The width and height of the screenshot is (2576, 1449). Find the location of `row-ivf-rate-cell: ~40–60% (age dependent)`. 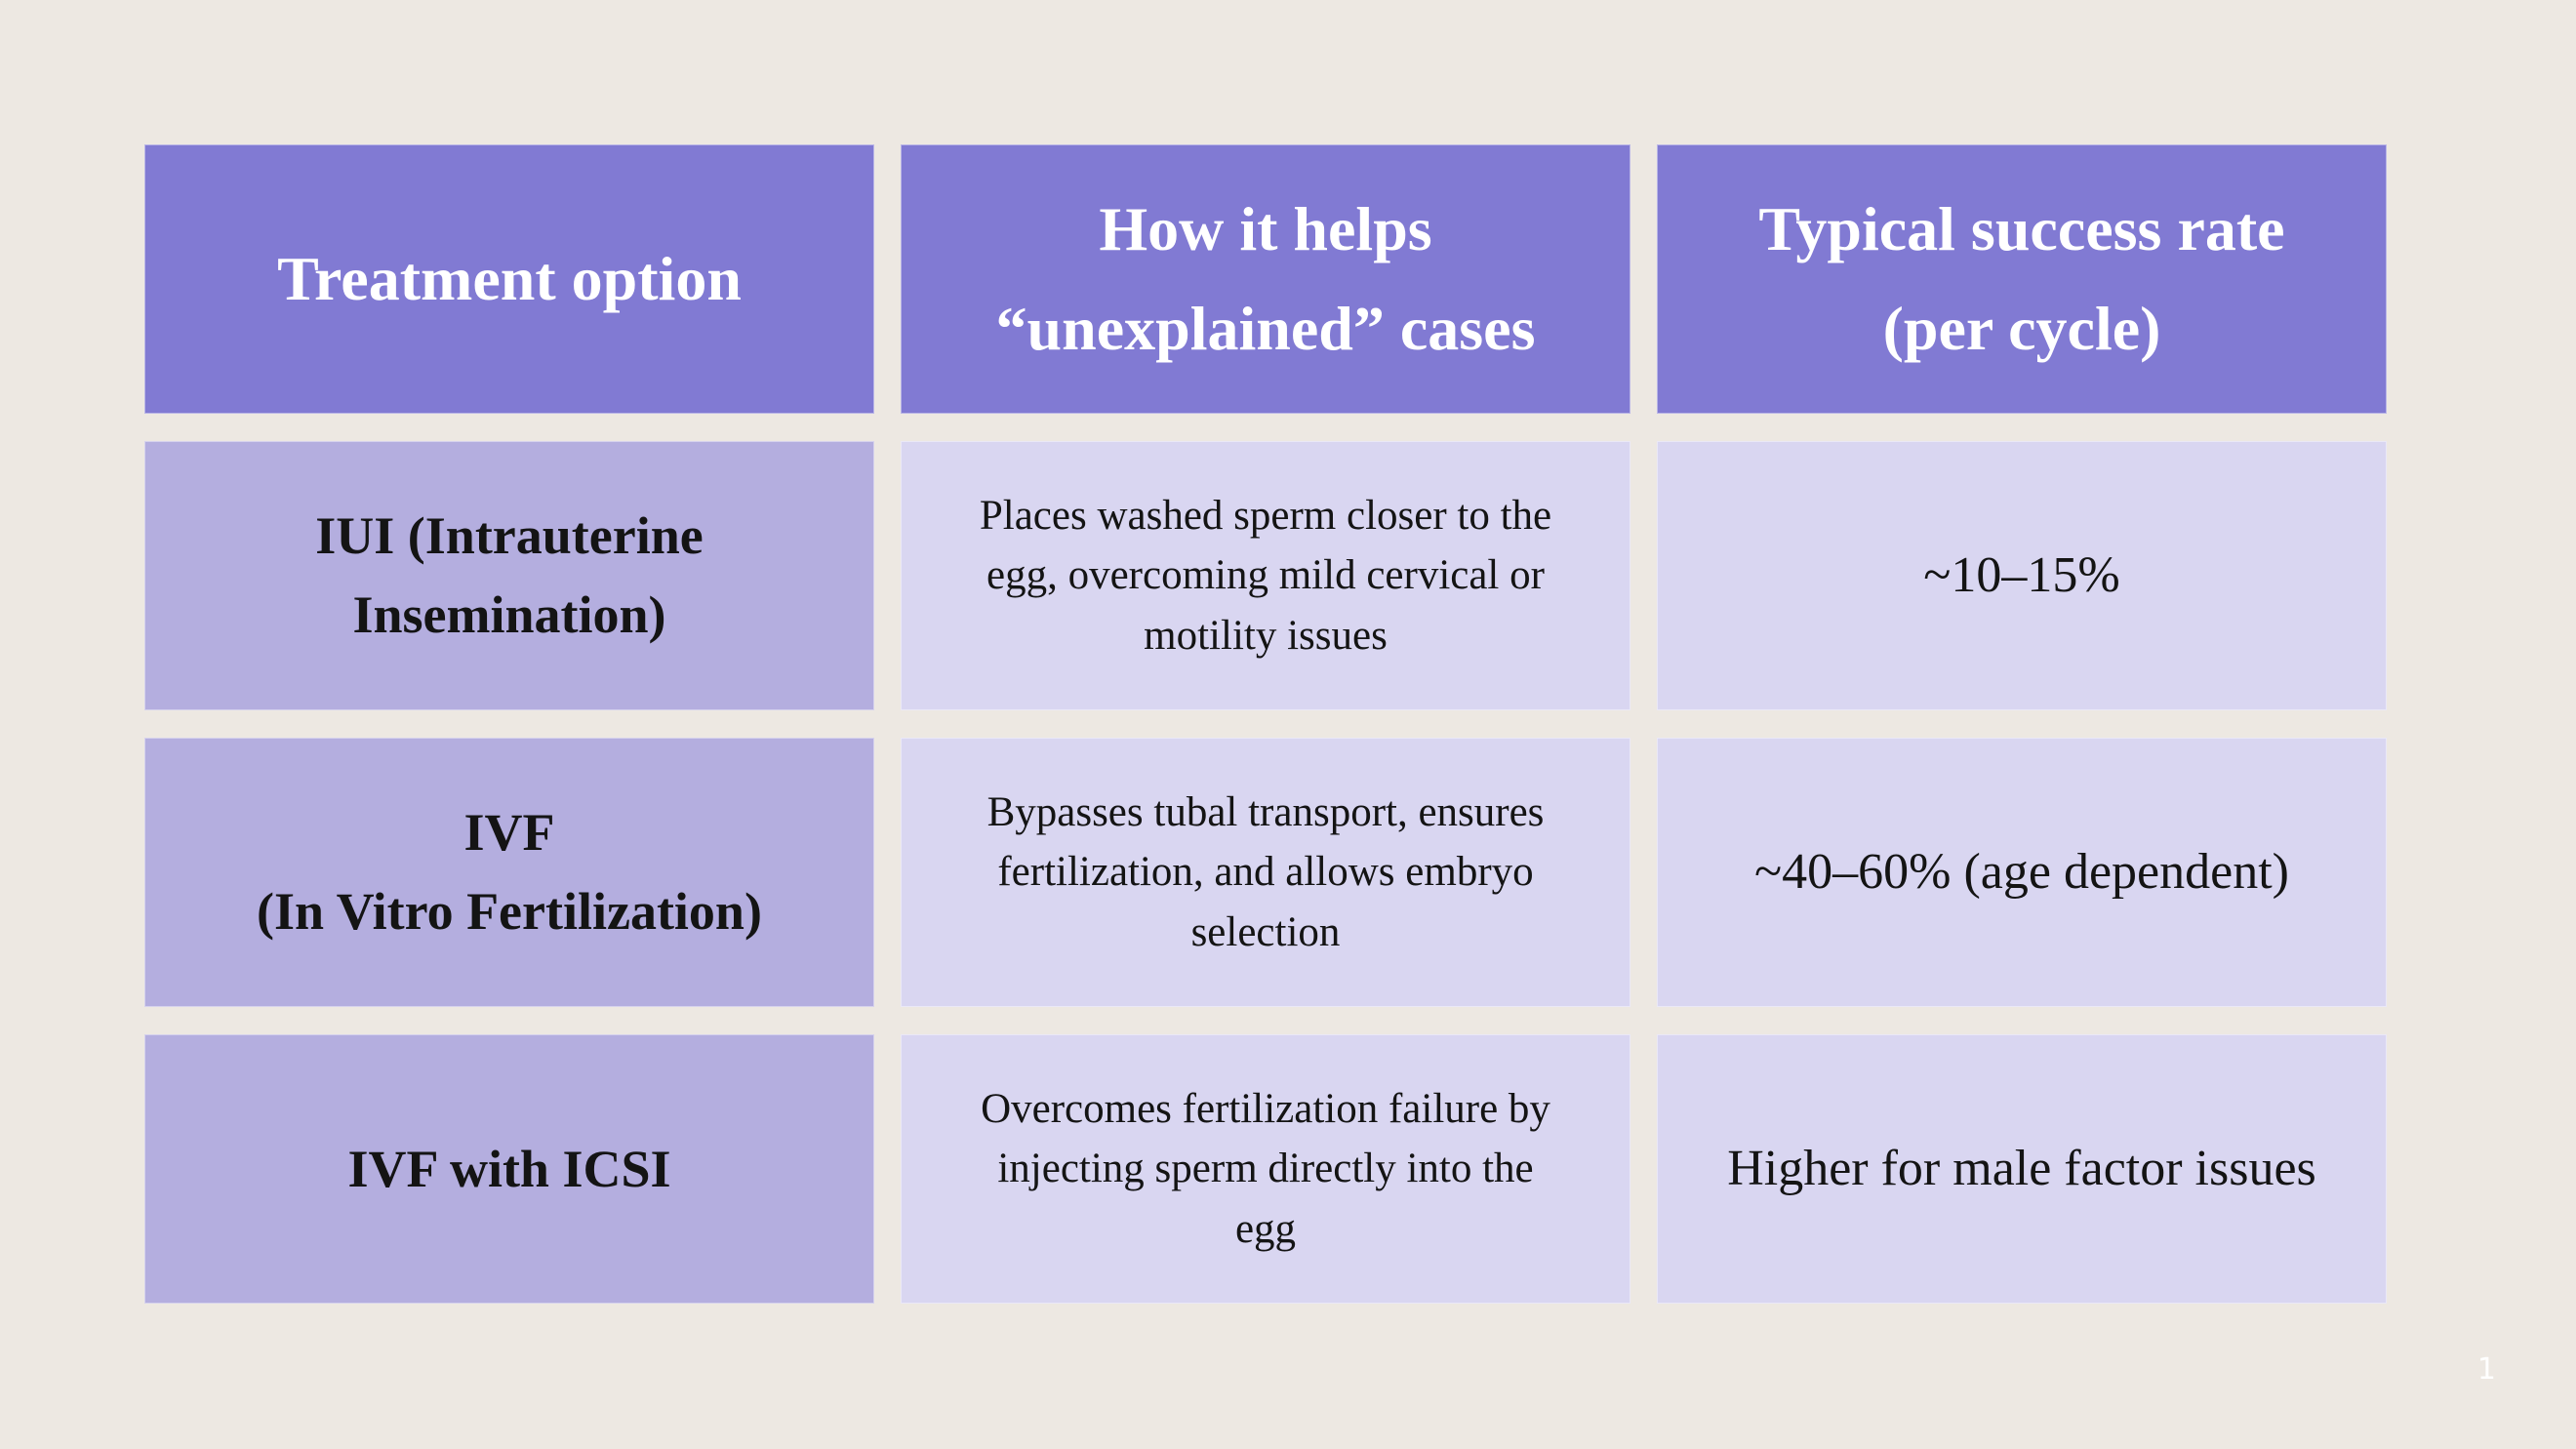

row-ivf-rate-cell: ~40–60% (age dependent) is located at coordinates (2022, 872).